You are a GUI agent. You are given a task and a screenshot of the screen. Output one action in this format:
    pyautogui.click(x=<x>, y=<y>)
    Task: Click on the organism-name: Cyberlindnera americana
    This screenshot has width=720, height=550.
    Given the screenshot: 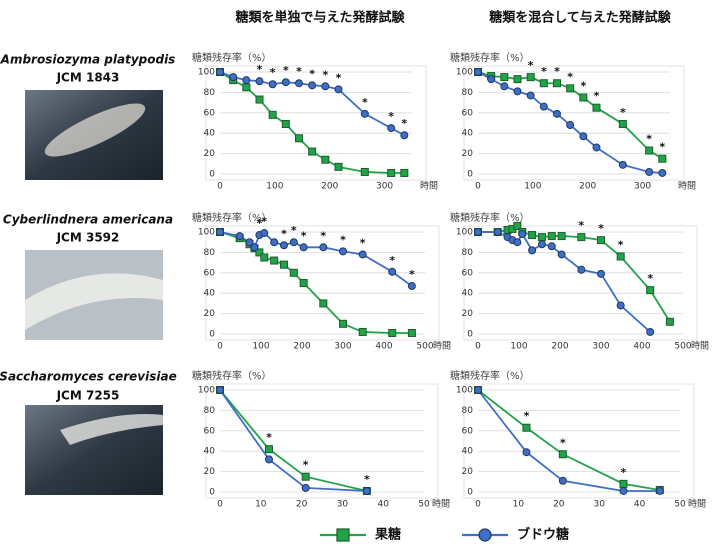 What is the action you would take?
    pyautogui.click(x=88, y=220)
    